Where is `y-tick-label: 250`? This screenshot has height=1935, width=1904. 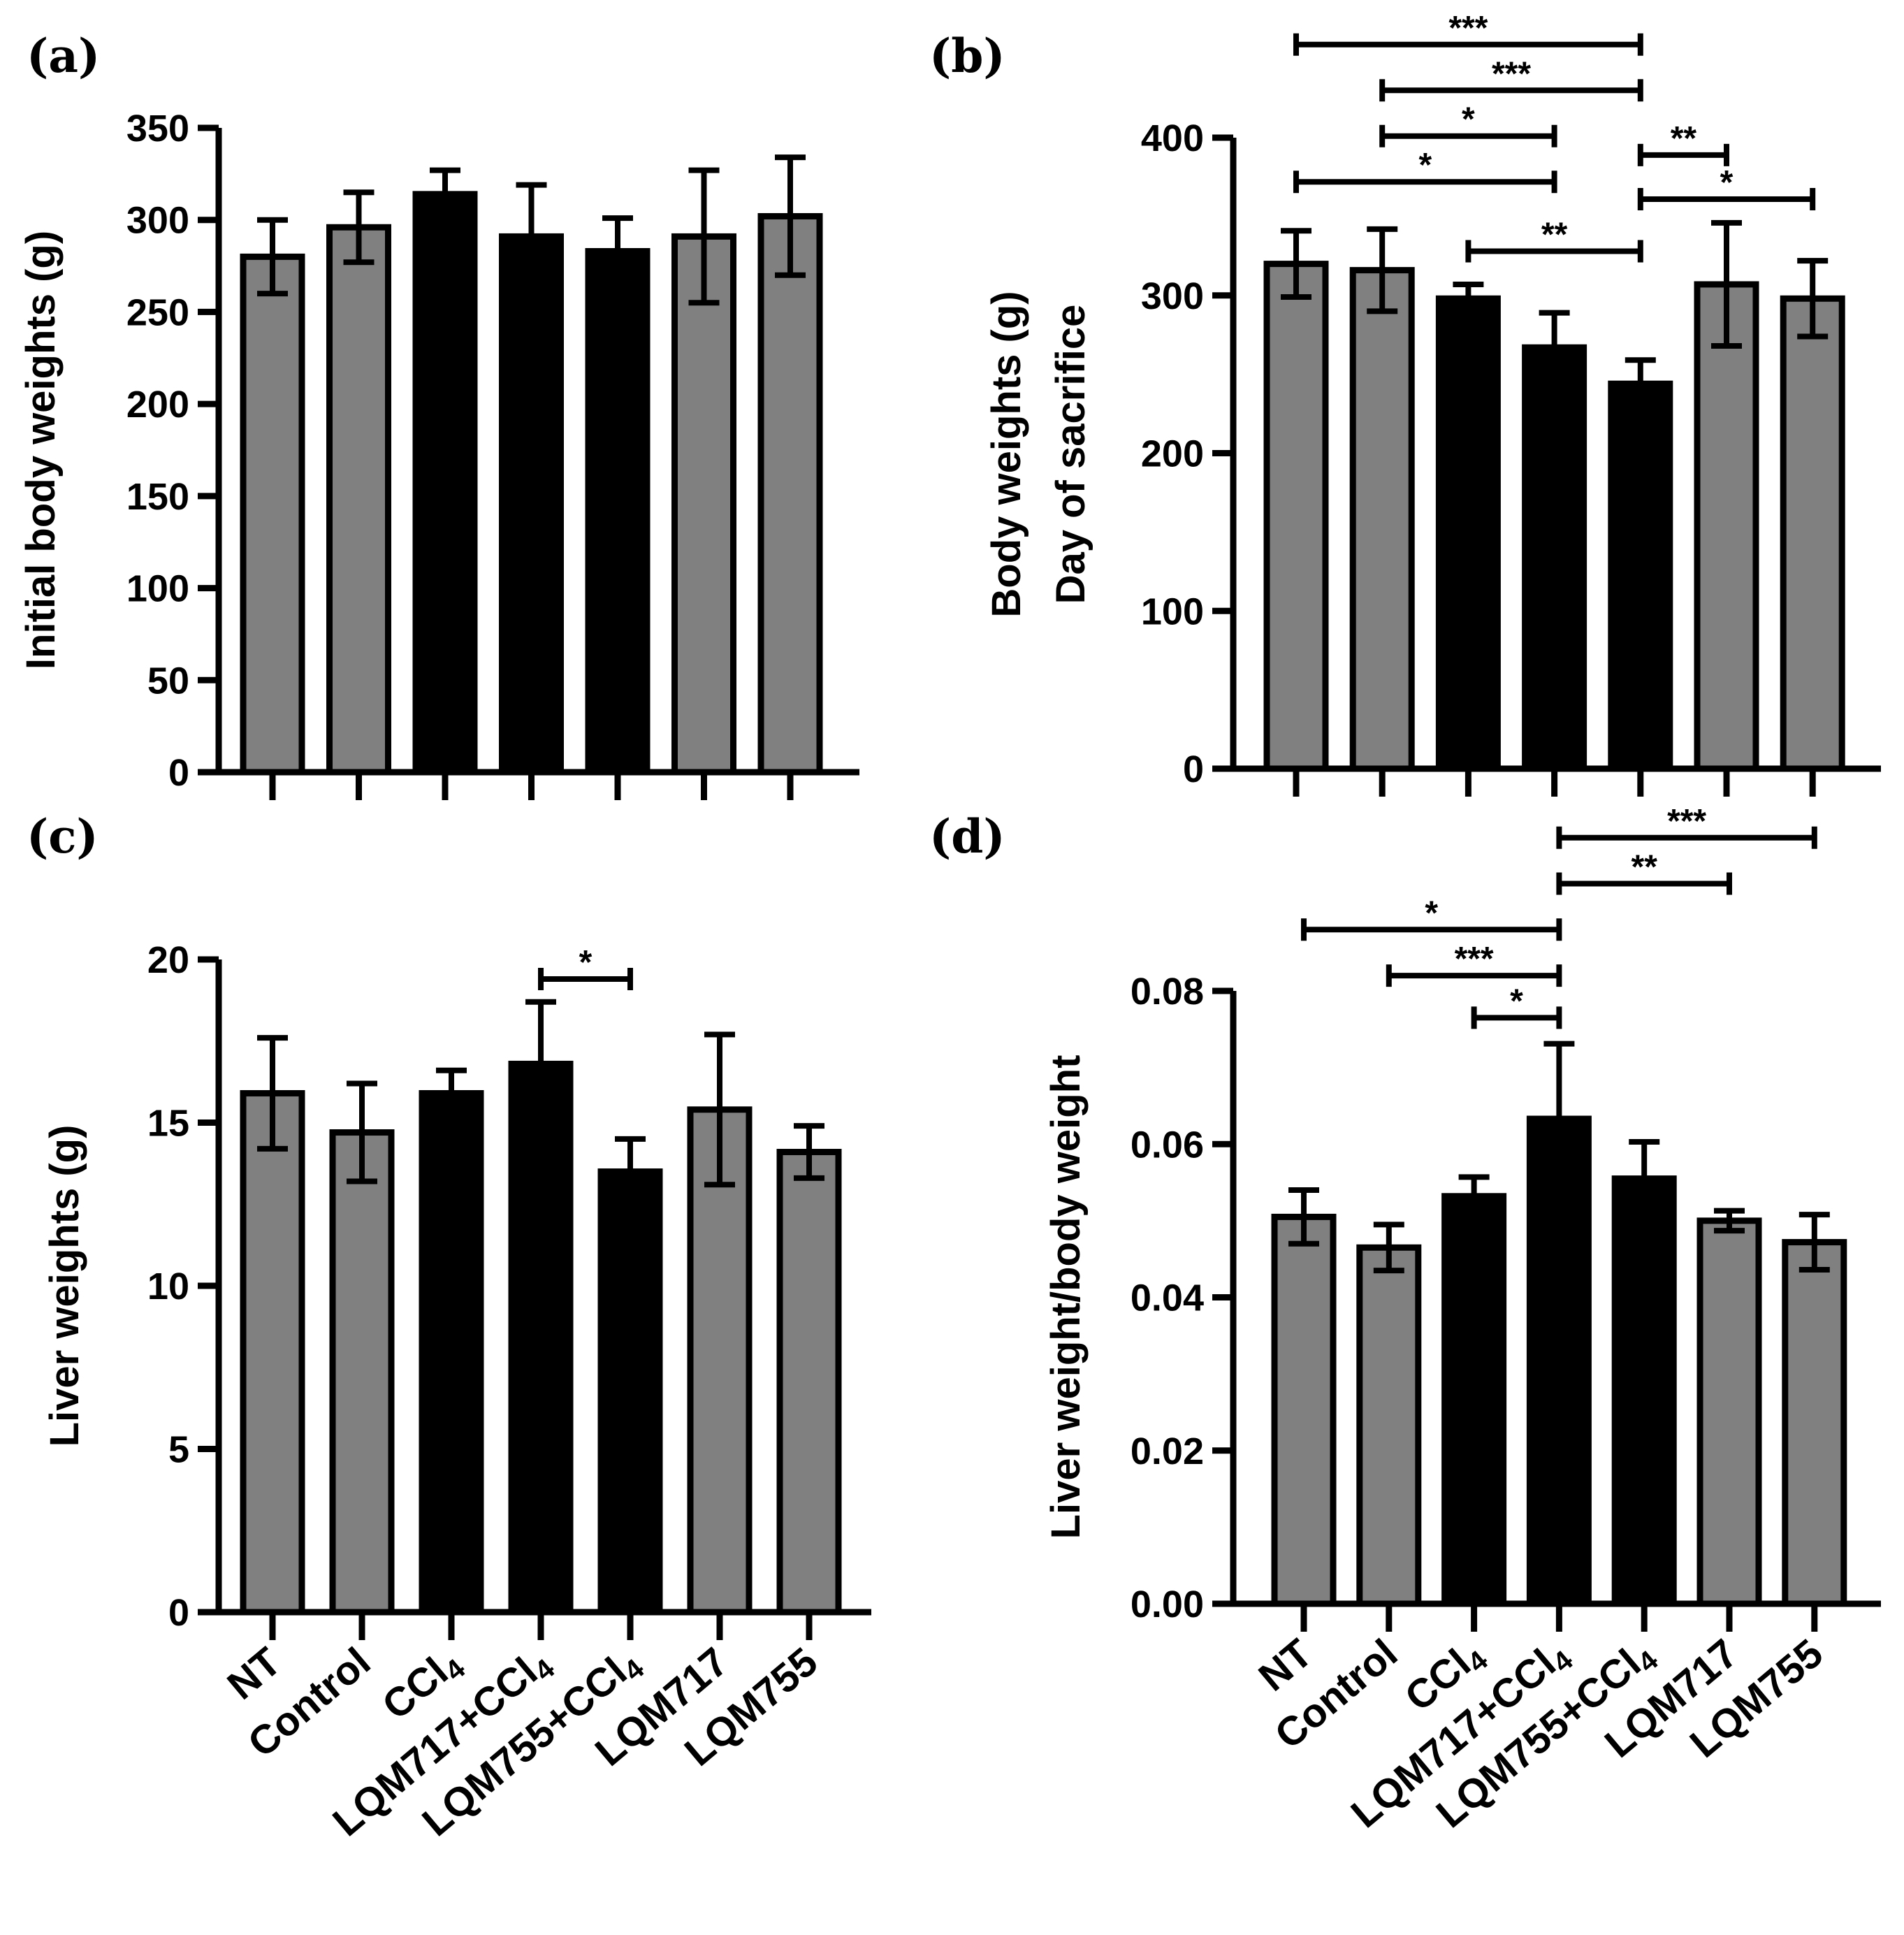
y-tick-label: 250 is located at coordinates (157, 312).